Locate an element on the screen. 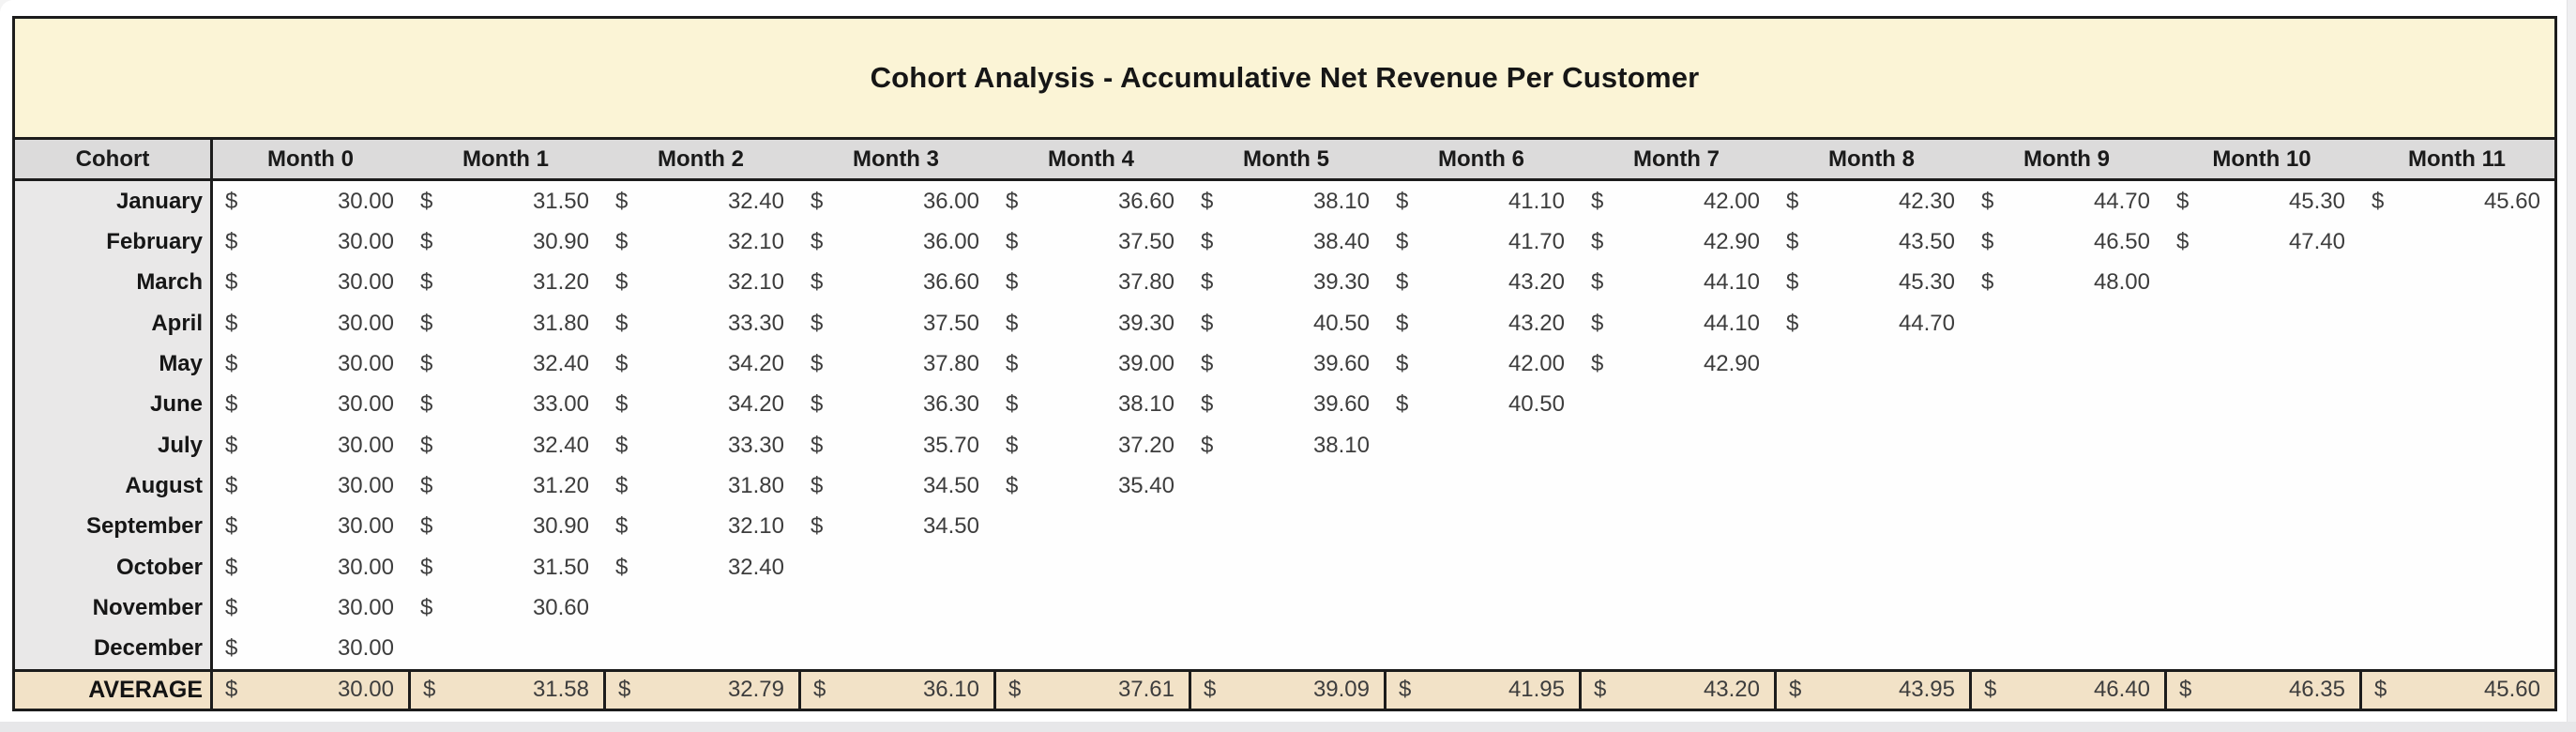 The height and width of the screenshot is (732, 2576). table-cell: $35.40 is located at coordinates (1091, 486).